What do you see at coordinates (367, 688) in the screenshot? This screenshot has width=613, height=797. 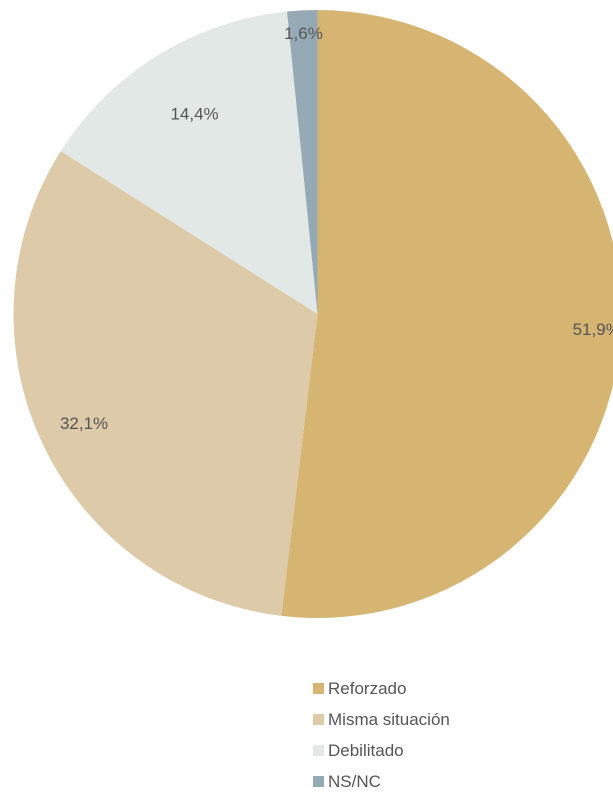 I see `legend-label-reforzado: Reforzado` at bounding box center [367, 688].